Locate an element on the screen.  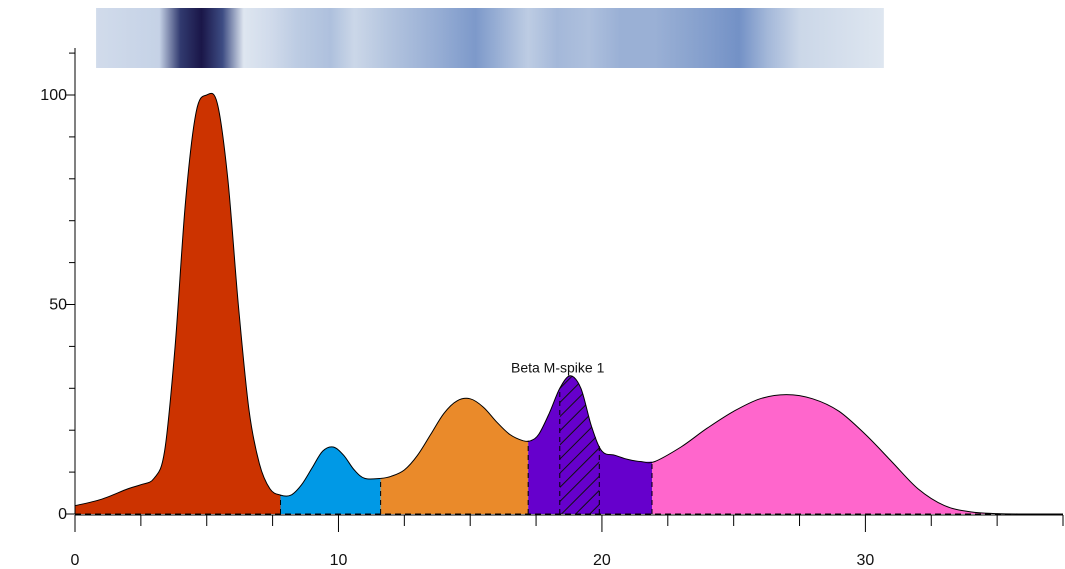
x-tick-label: 30 is located at coordinates (866, 560).